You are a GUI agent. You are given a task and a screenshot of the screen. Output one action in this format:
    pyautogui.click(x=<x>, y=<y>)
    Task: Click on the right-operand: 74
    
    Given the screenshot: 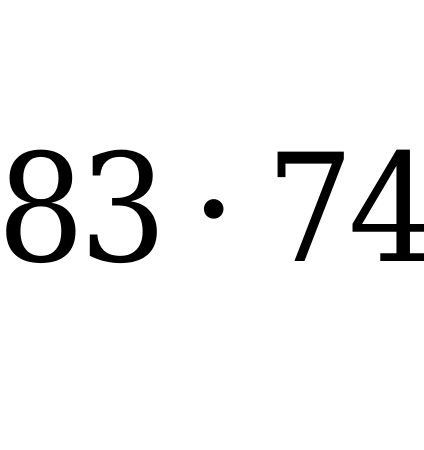 What is the action you would take?
    pyautogui.click(x=345, y=210)
    